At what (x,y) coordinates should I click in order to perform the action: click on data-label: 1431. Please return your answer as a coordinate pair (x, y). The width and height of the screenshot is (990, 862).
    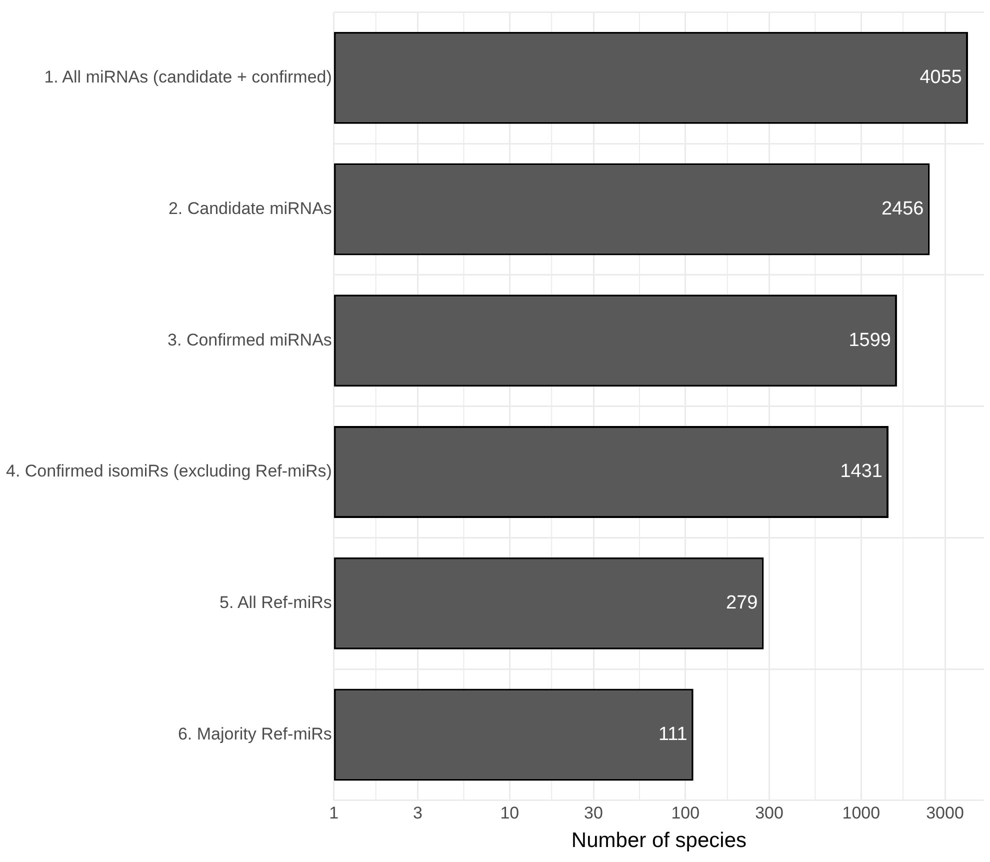
    Looking at the image, I should click on (861, 471).